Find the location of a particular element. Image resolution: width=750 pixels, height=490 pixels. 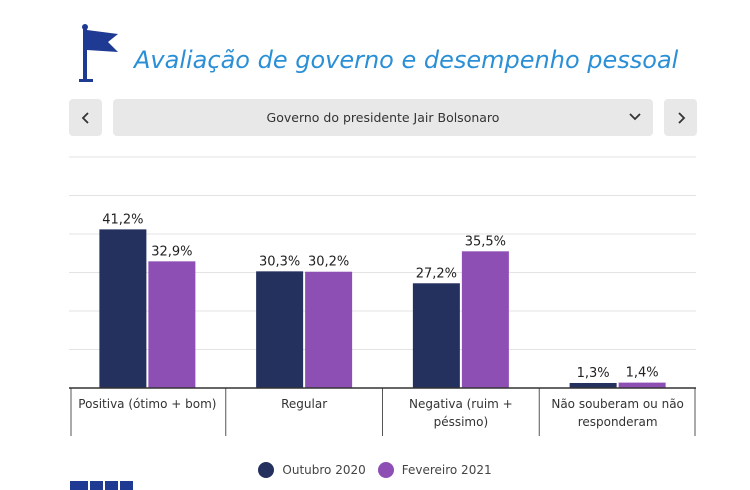

bar-value-label: 1,4% is located at coordinates (642, 373).